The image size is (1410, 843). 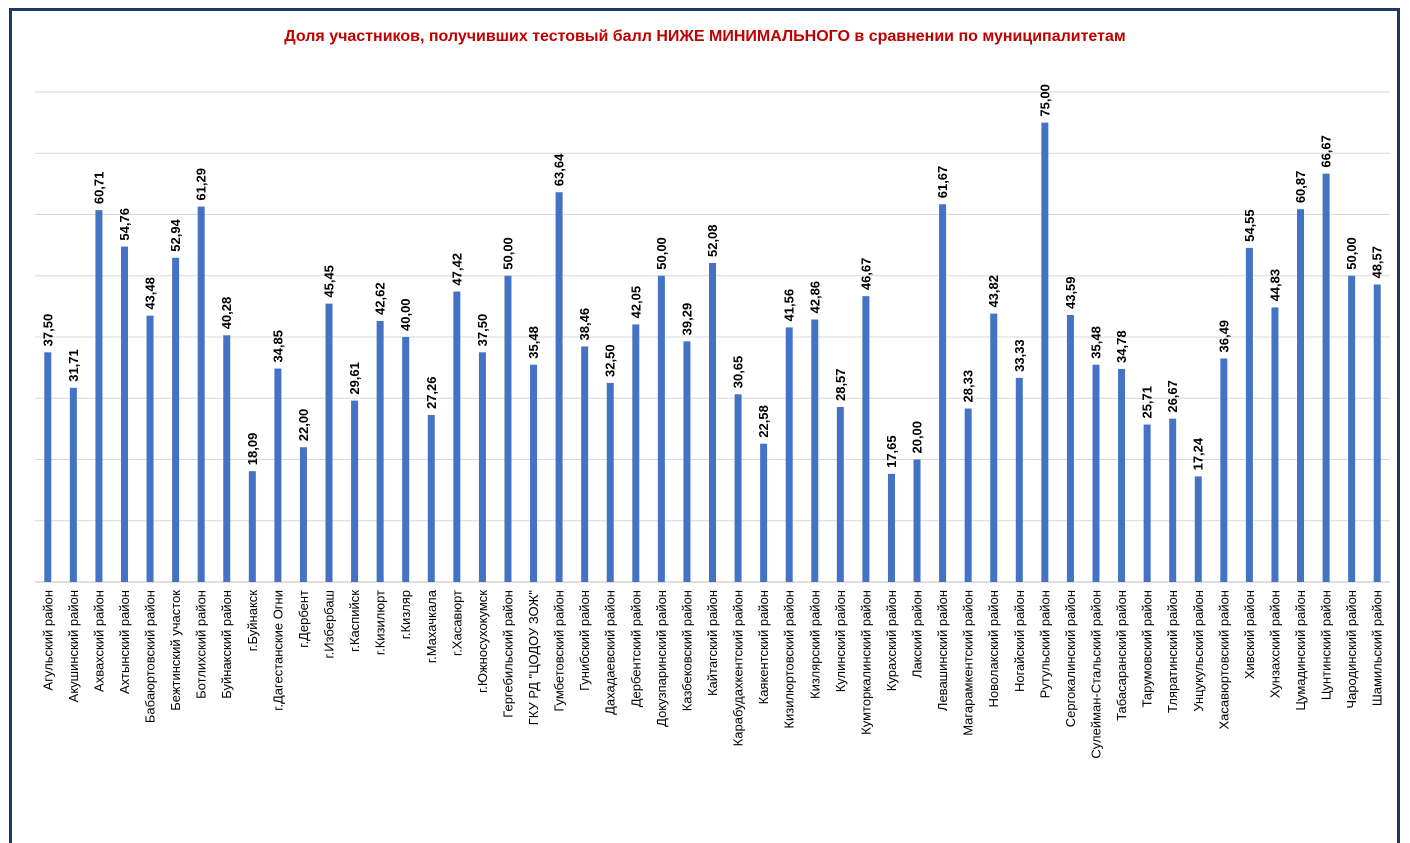 I want to click on category-label: Цумадинский район, so click(x=1300, y=650).